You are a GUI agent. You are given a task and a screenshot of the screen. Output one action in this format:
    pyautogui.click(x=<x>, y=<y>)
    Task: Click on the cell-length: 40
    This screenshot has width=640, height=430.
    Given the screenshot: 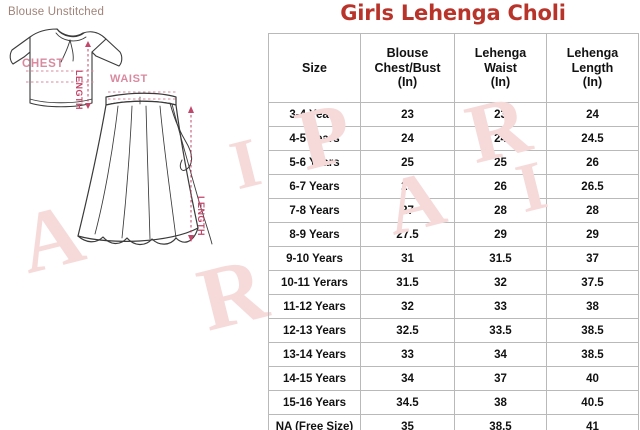 What is the action you would take?
    pyautogui.click(x=592, y=378)
    